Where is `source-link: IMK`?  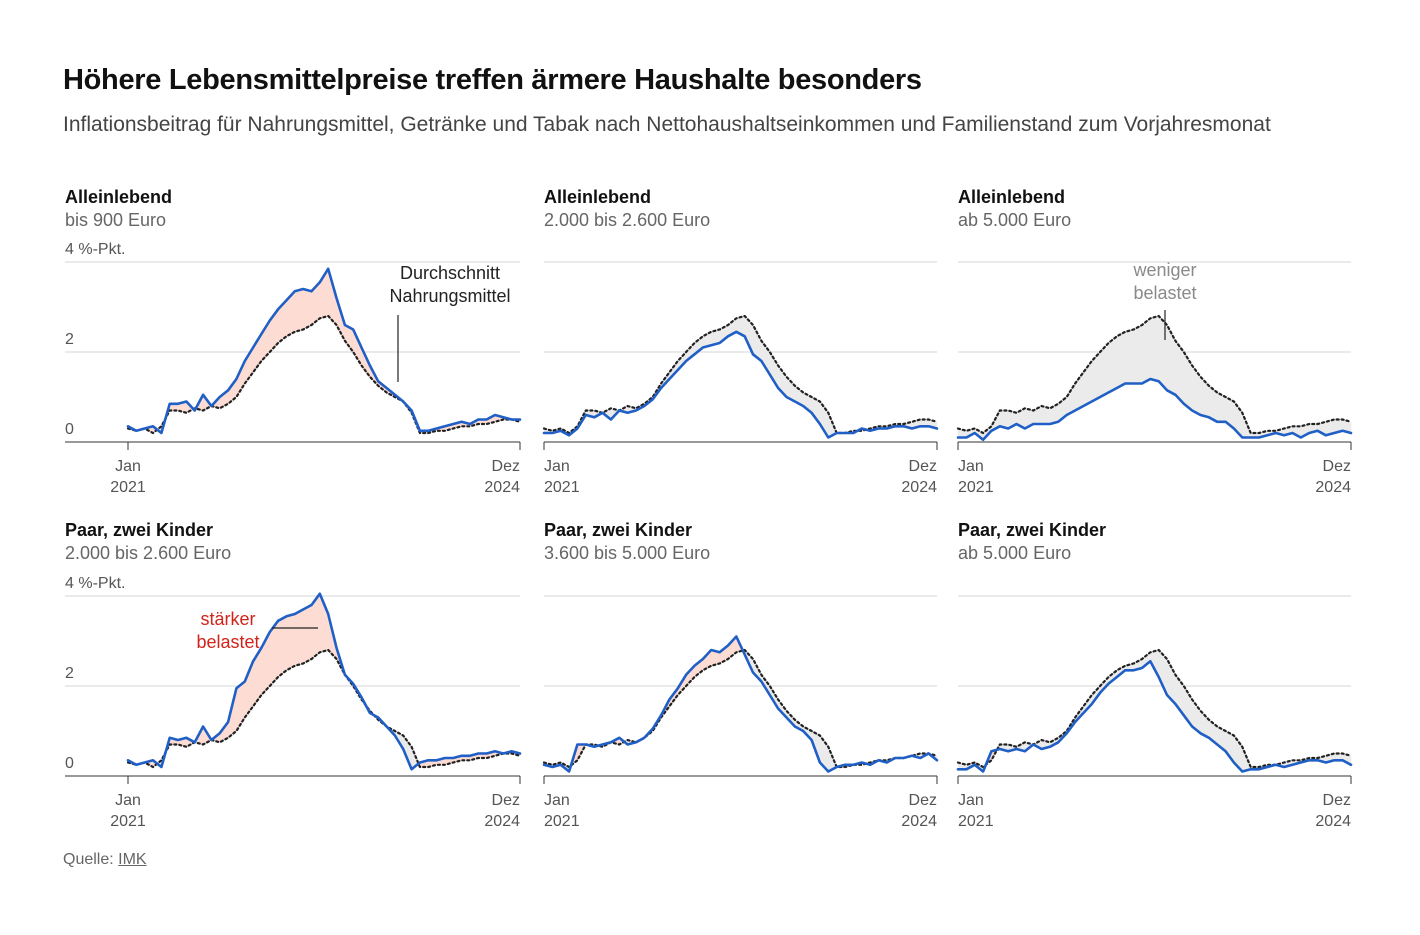 source-link: IMK is located at coordinates (132, 859).